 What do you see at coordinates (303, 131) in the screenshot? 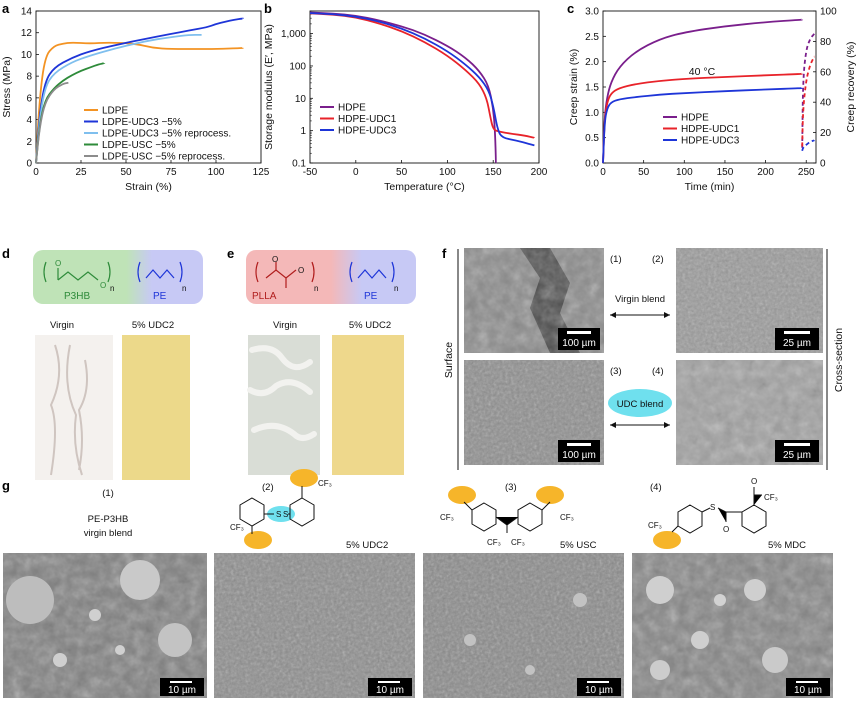
I see `b-ytick-label-1: 1` at bounding box center [303, 131].